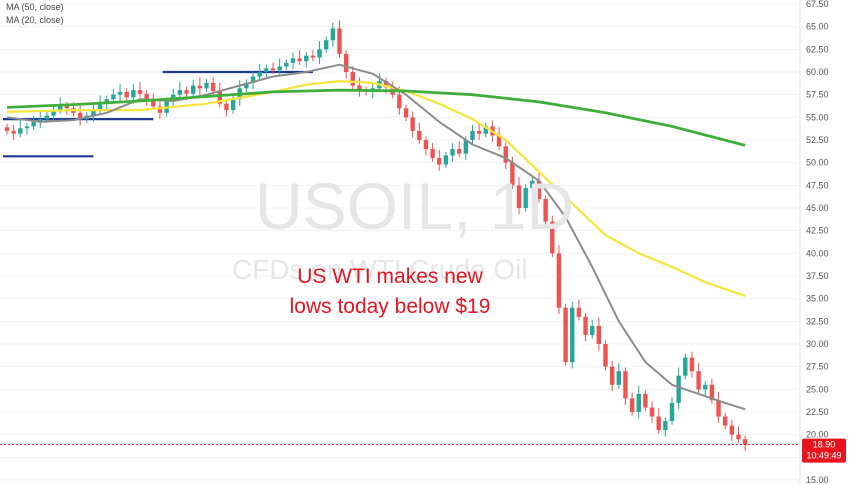 The width and height of the screenshot is (852, 485). Describe the element at coordinates (390, 276) in the screenshot. I see `annotation-line-1: US WTI makes new` at that location.